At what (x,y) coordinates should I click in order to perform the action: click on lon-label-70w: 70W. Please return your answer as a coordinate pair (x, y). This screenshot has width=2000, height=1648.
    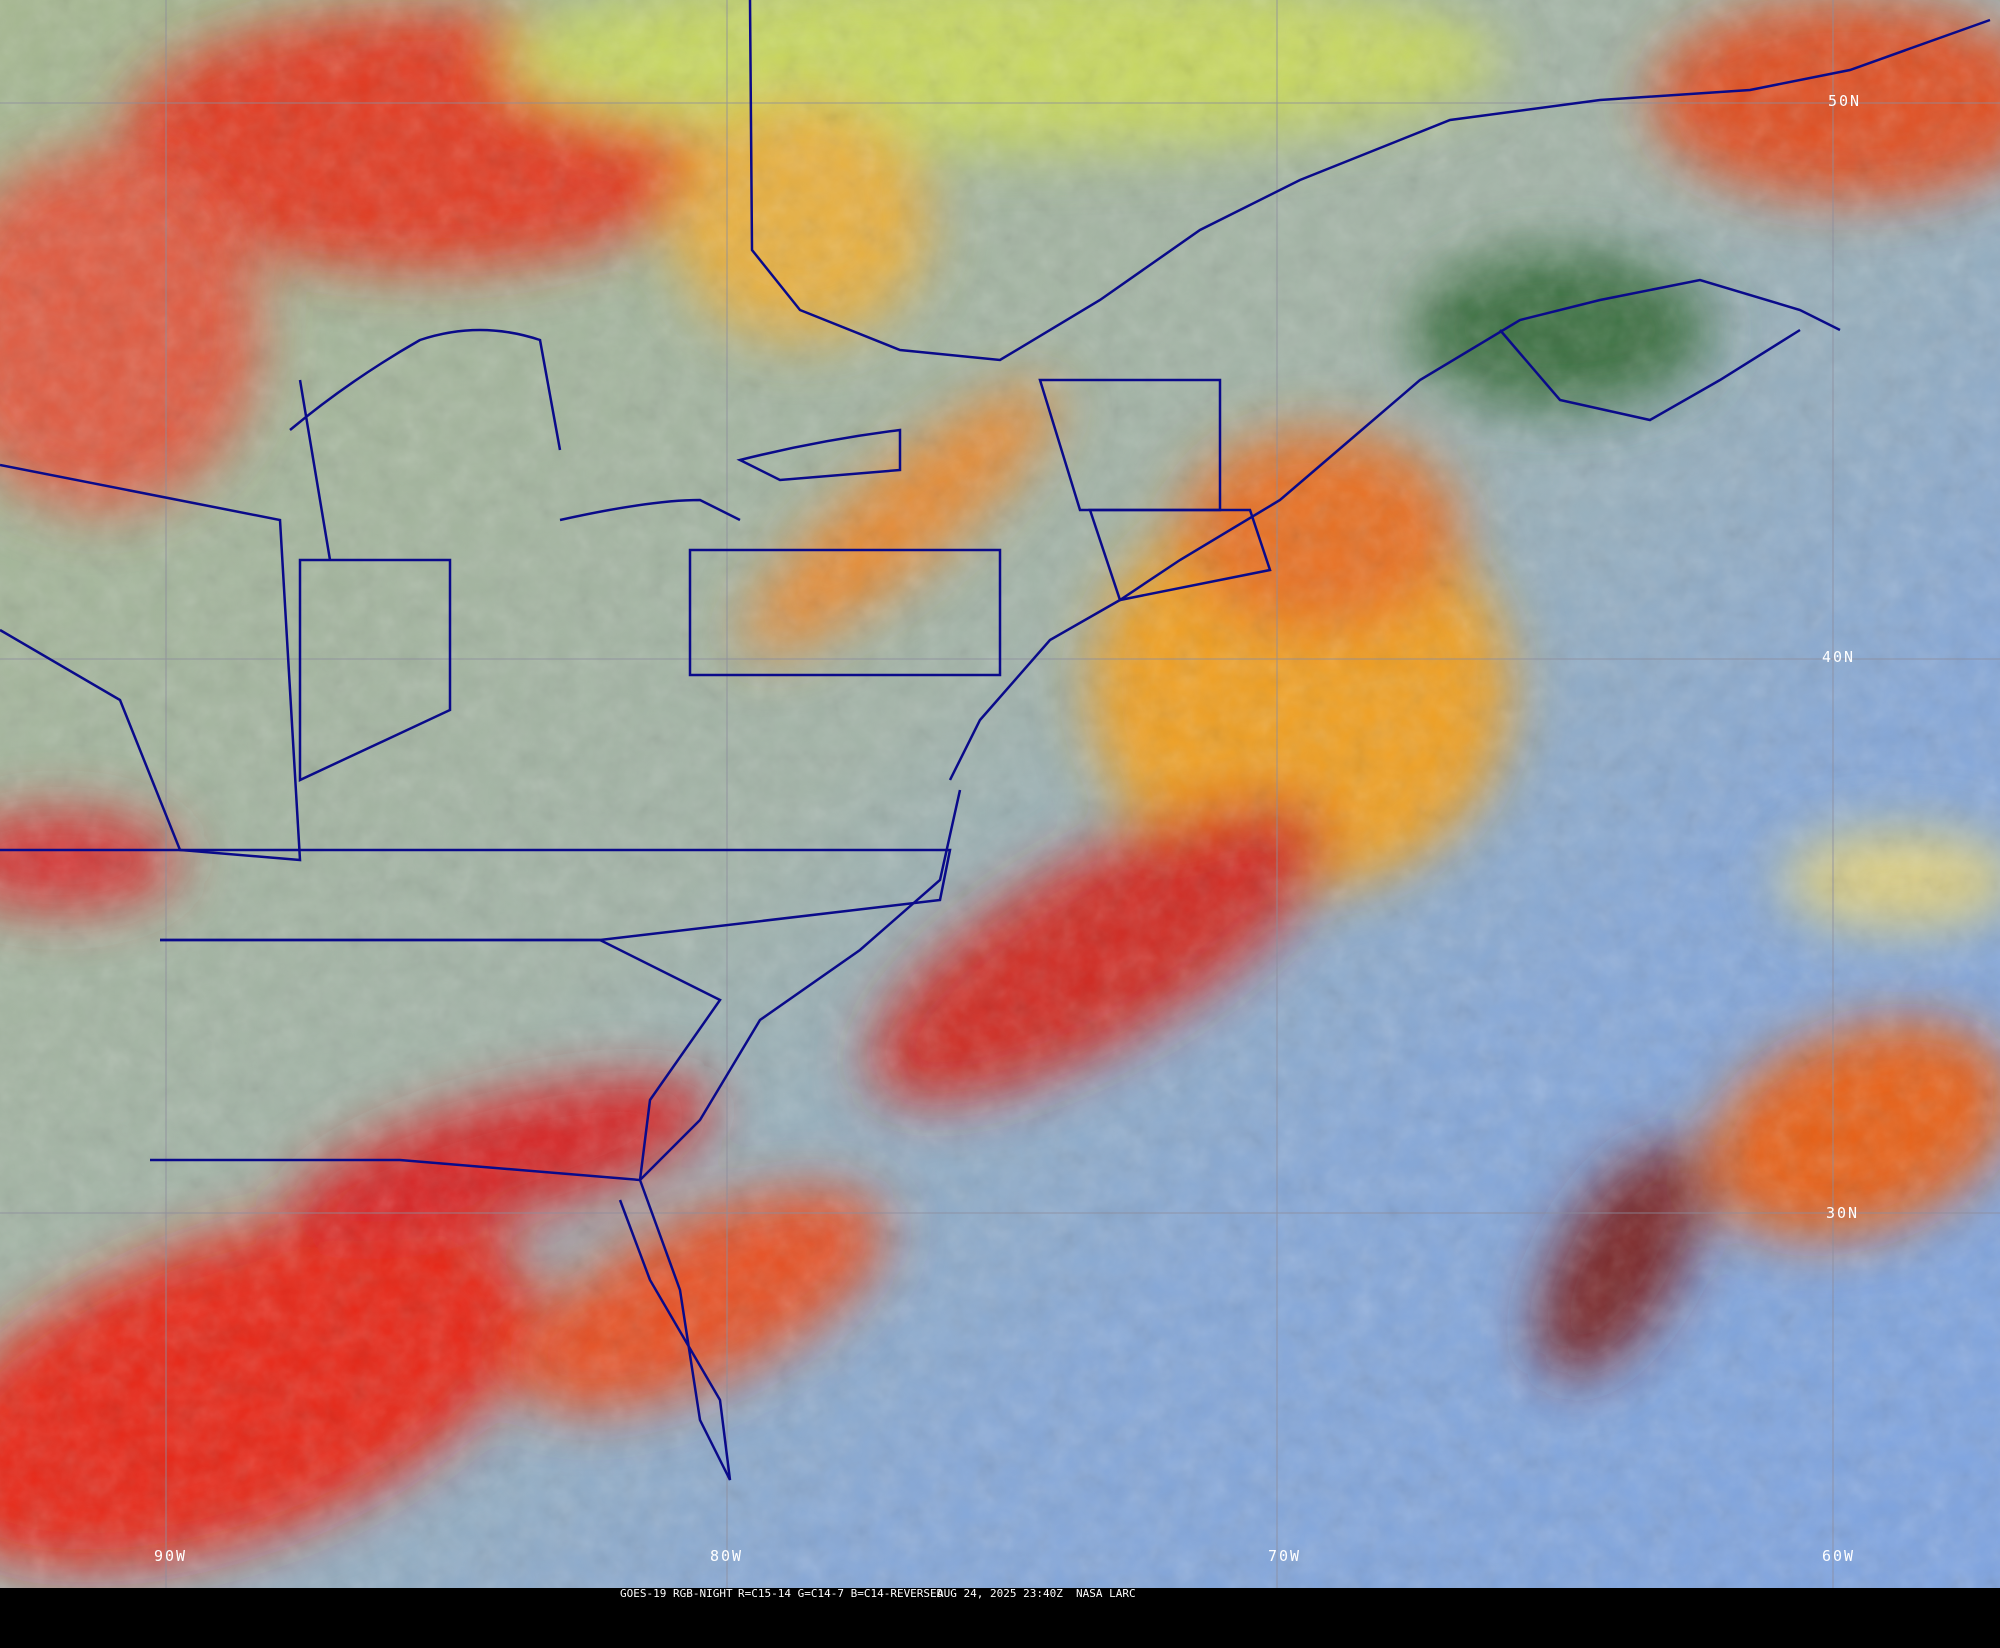
    Looking at the image, I should click on (1285, 1556).